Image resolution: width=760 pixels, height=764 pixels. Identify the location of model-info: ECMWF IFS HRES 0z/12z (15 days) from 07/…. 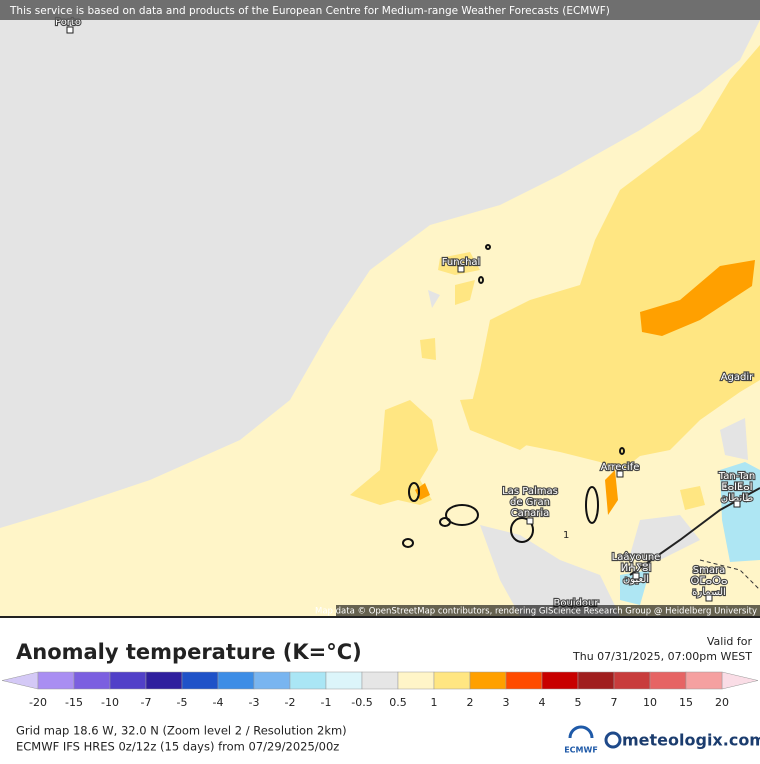
(177, 747).